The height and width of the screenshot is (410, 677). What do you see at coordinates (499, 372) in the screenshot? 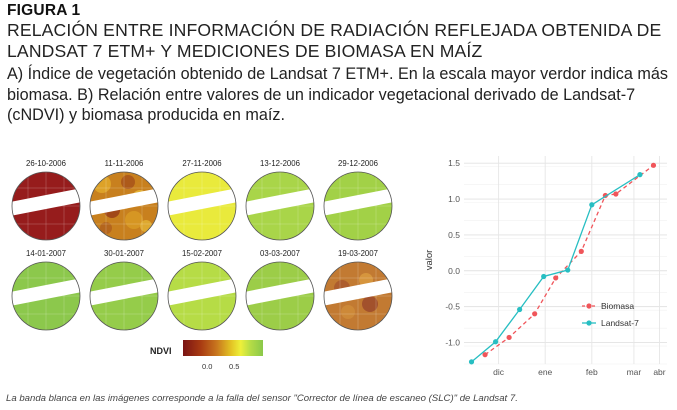
I see `x-tick-label: dic` at bounding box center [499, 372].